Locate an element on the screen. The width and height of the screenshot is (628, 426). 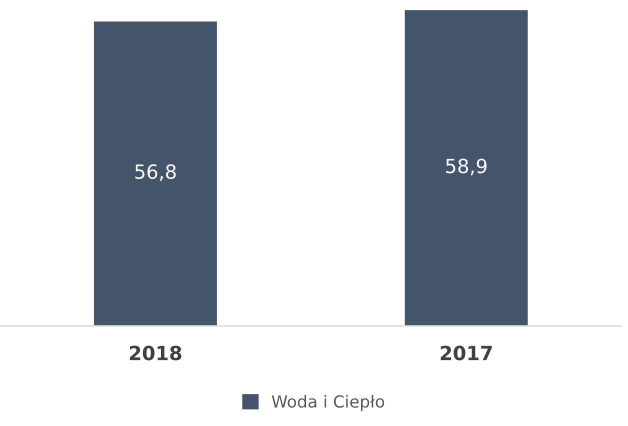
x-tick-label: 2017 is located at coordinates (466, 353).